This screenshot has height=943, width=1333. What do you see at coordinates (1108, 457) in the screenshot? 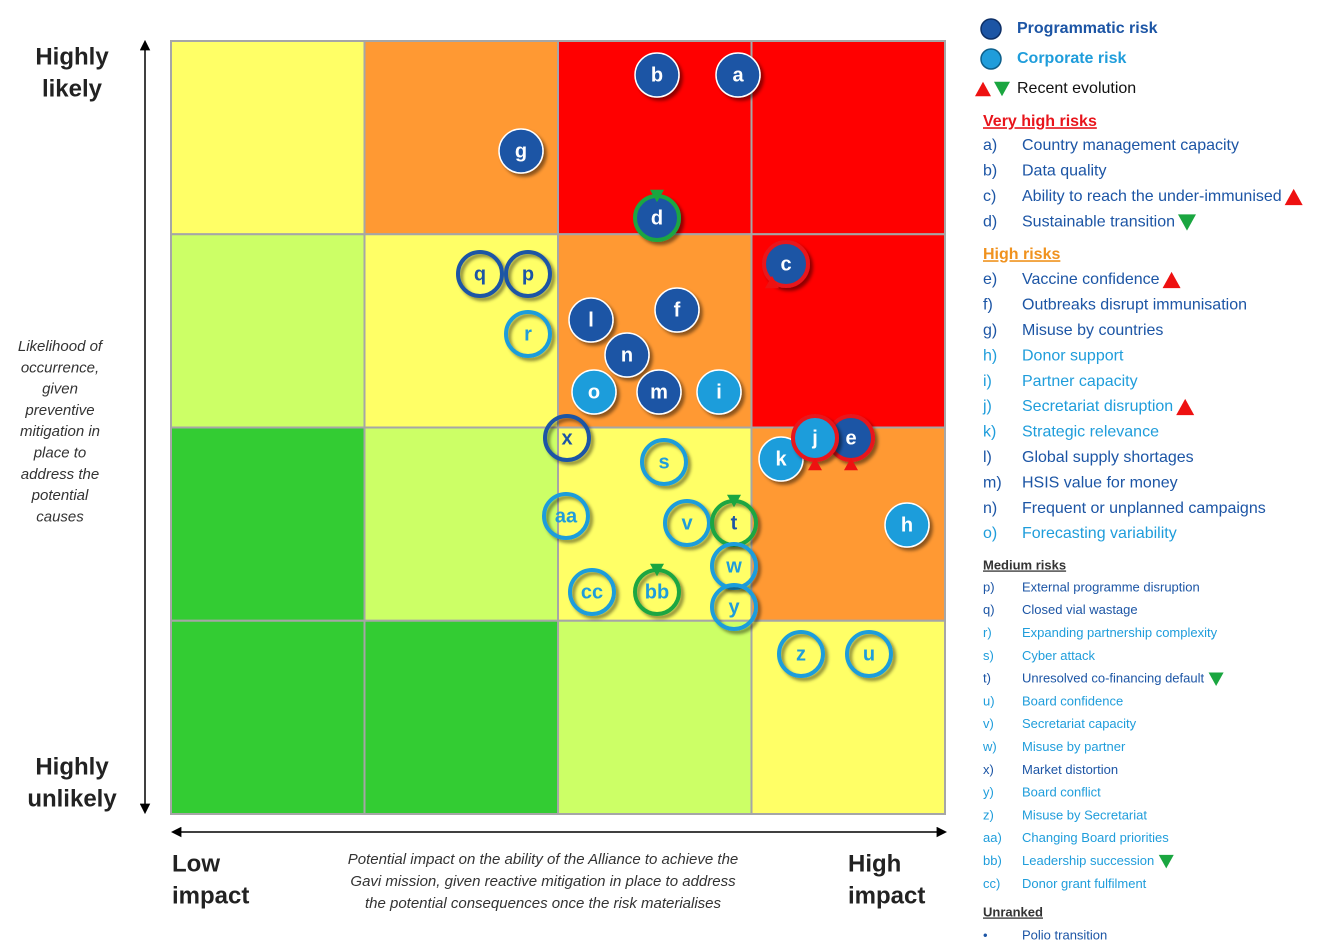
I see `risk-label: Global supply shortages` at bounding box center [1108, 457].